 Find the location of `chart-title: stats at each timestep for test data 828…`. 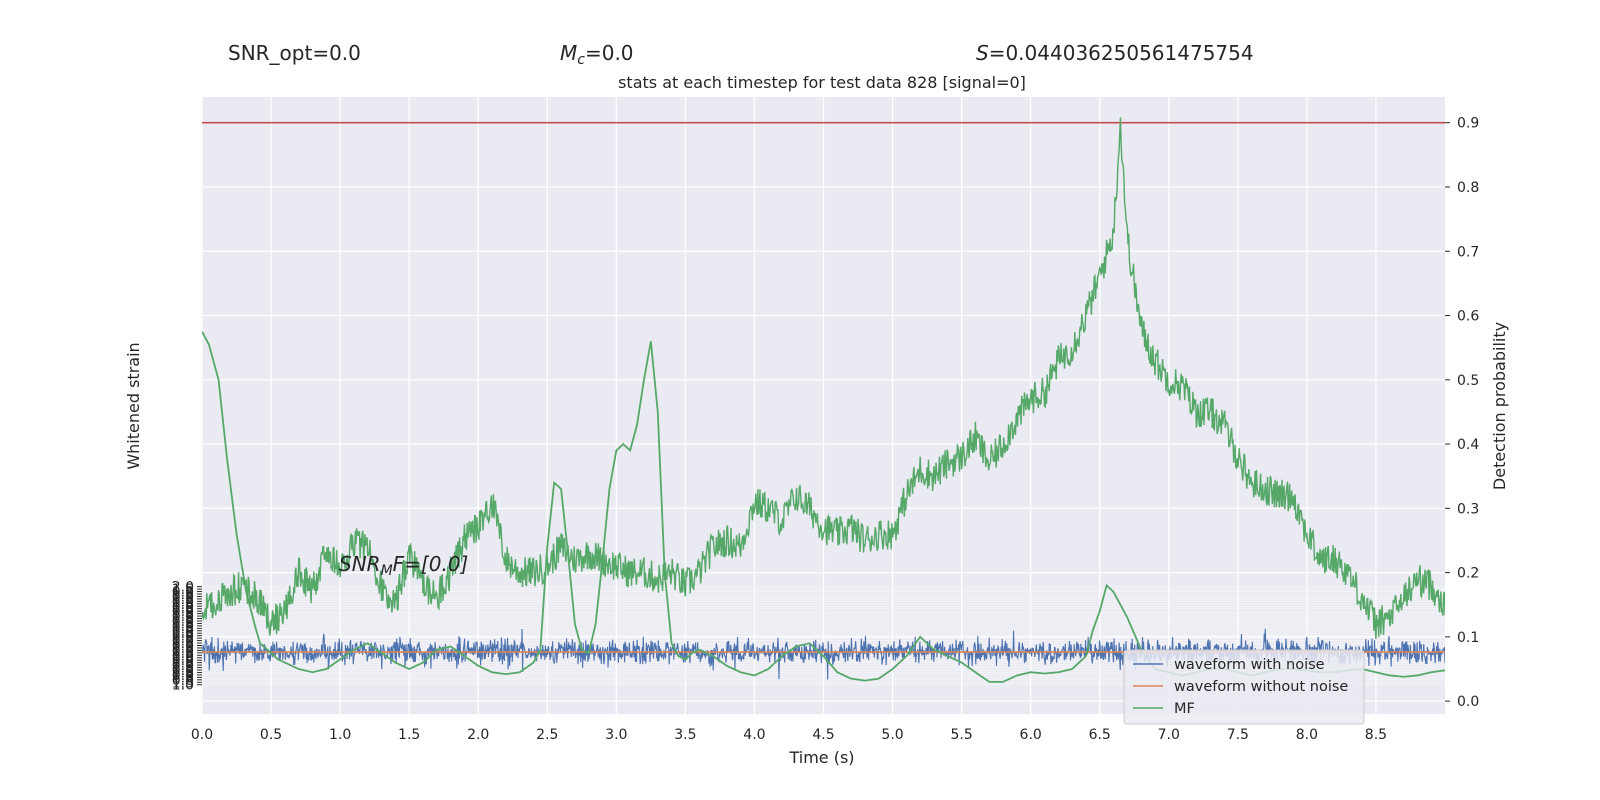

chart-title: stats at each timestep for test data 828… is located at coordinates (822, 82).